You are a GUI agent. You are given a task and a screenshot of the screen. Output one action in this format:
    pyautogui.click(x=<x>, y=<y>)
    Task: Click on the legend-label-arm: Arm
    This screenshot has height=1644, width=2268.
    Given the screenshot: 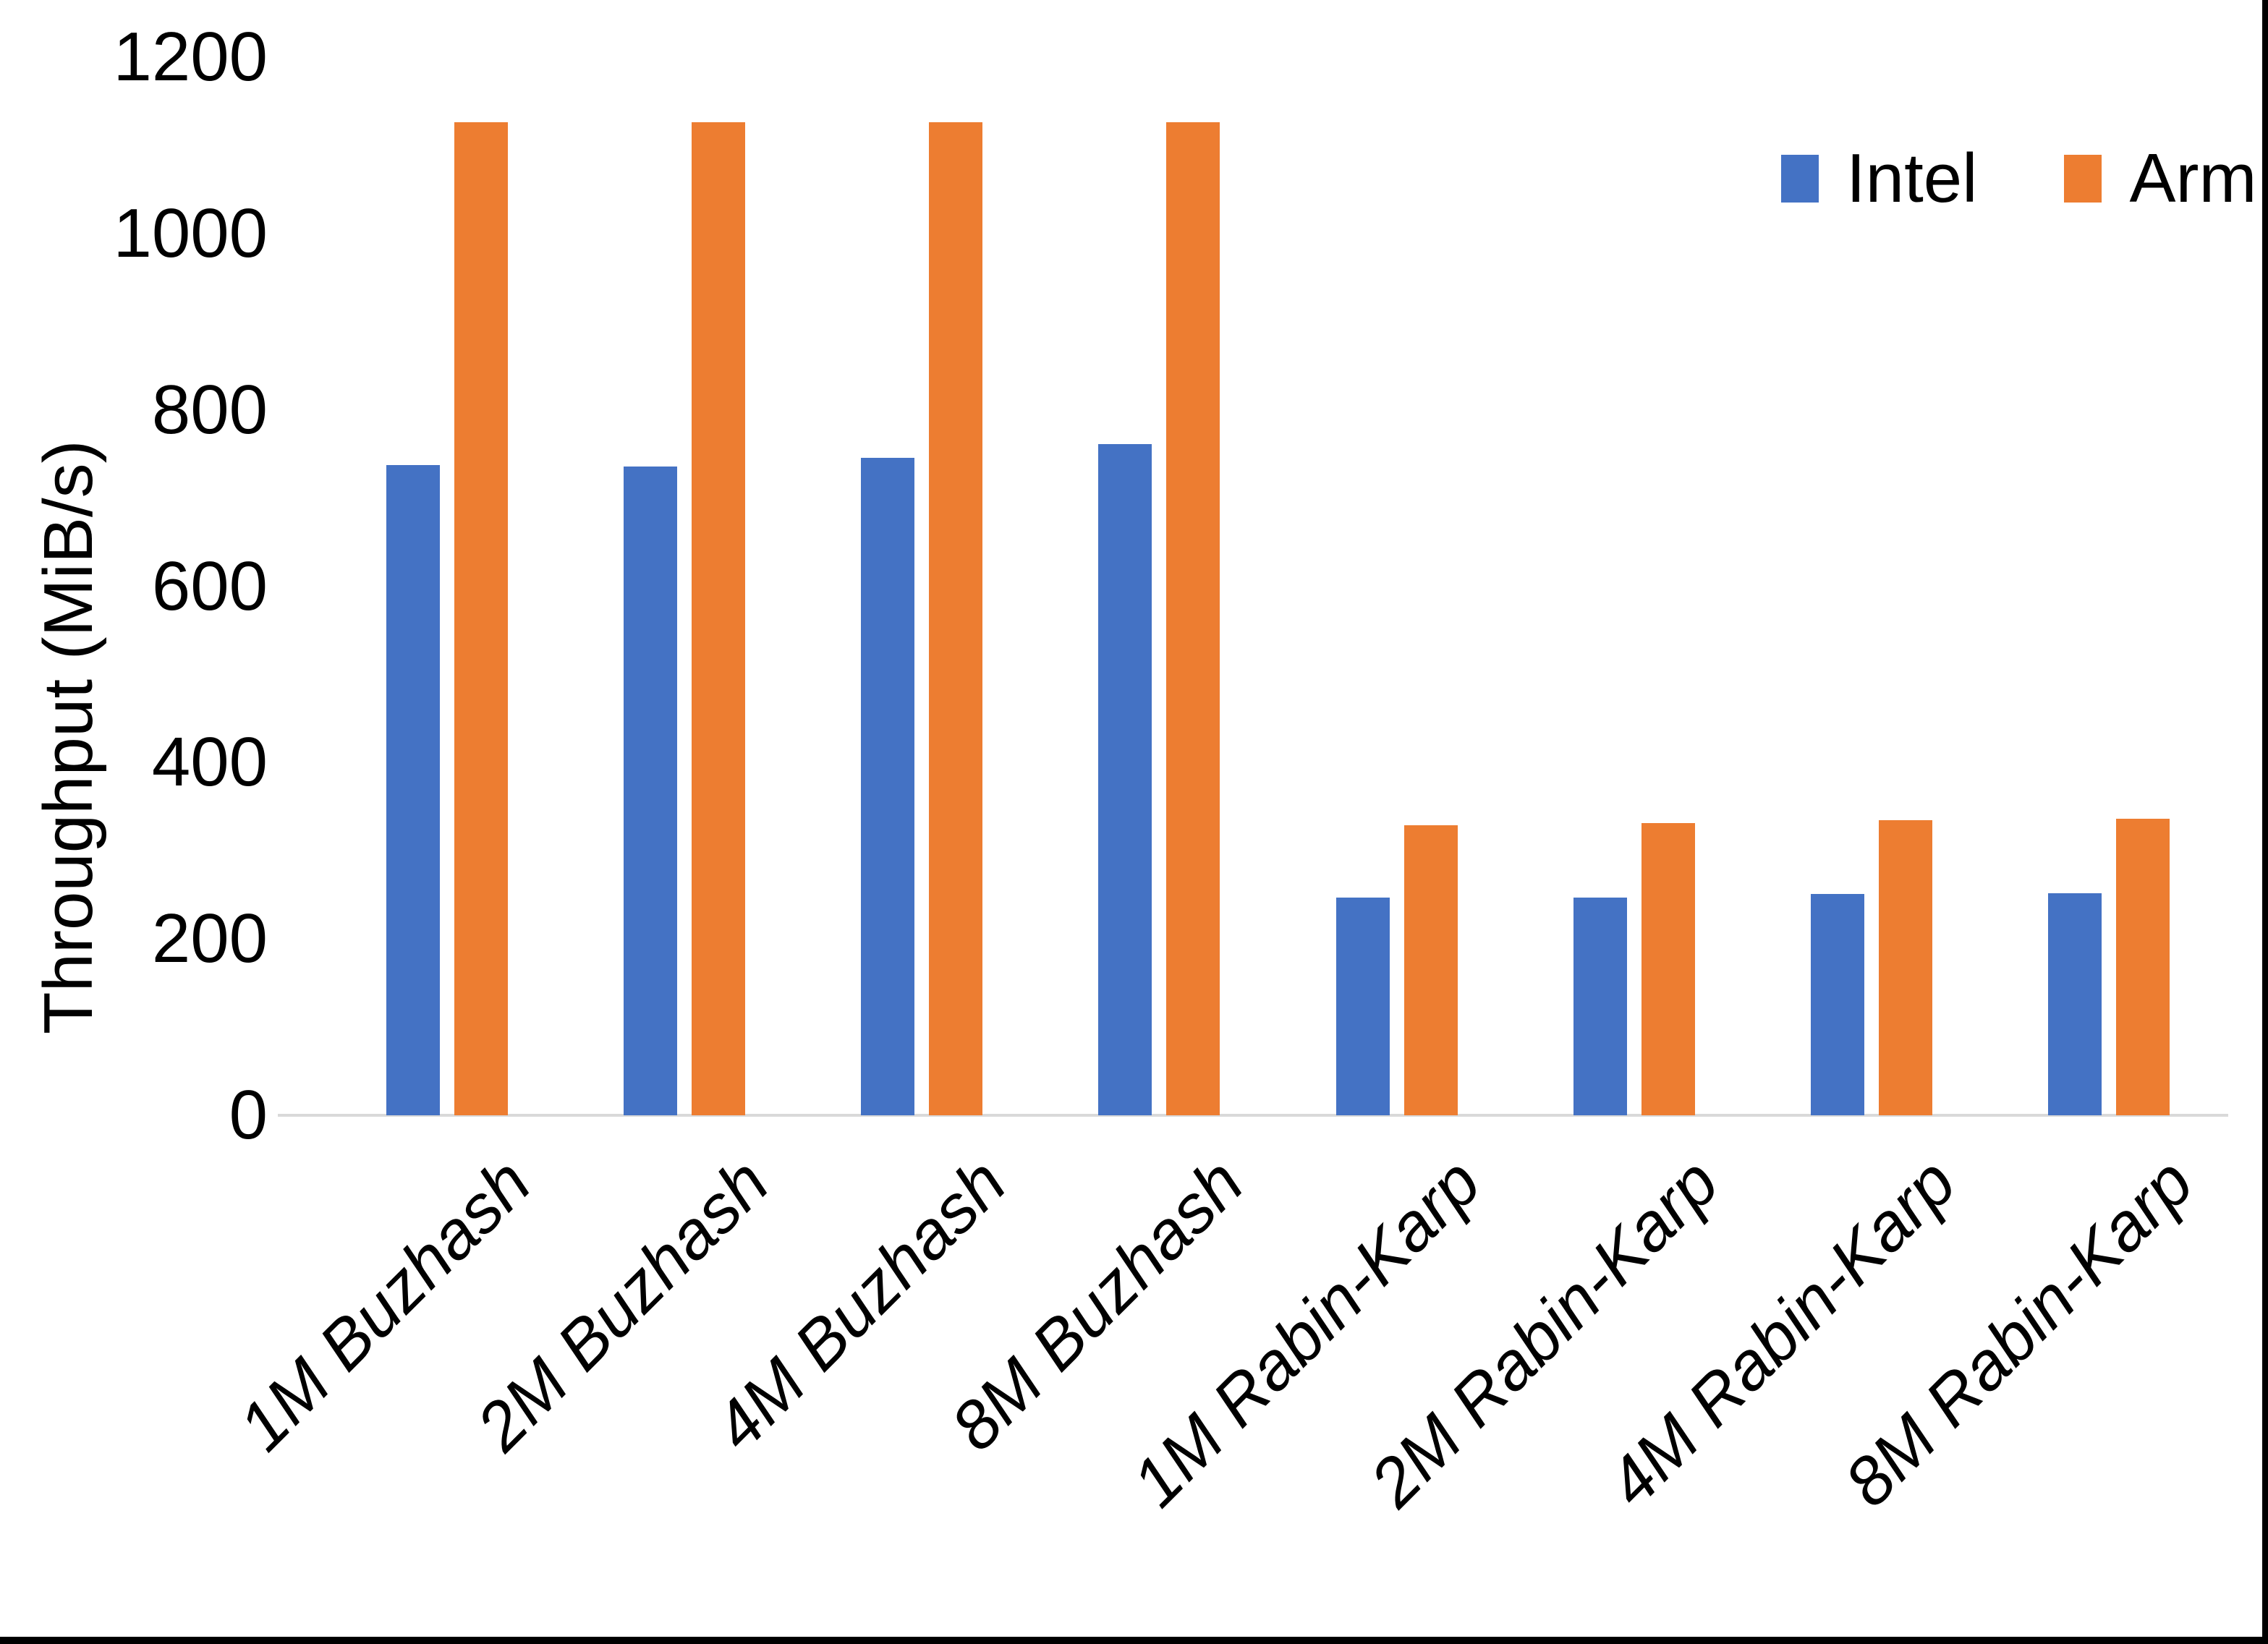 What is the action you would take?
    pyautogui.click(x=2193, y=178)
    